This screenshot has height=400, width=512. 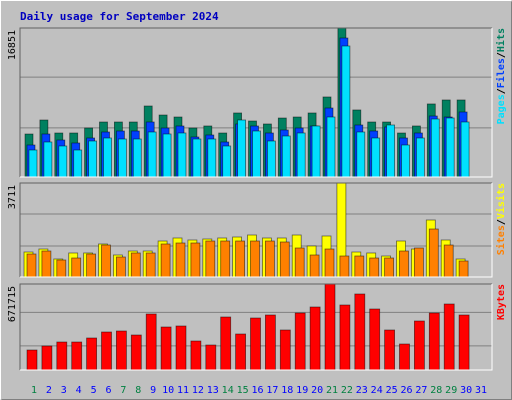 I want to click on x-tick-label: 2, so click(x=49, y=390).